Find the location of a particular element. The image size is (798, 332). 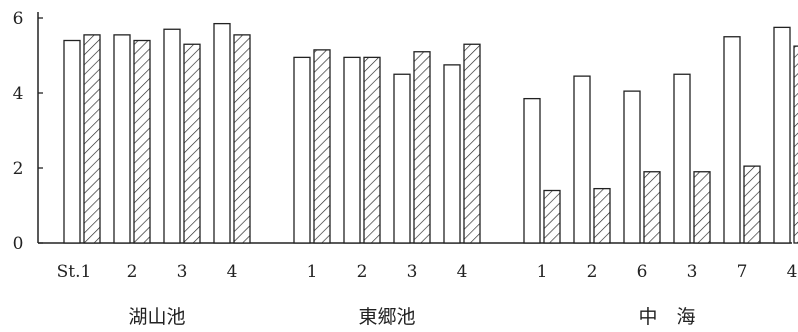

group-label: 東郷池 is located at coordinates (386, 317).